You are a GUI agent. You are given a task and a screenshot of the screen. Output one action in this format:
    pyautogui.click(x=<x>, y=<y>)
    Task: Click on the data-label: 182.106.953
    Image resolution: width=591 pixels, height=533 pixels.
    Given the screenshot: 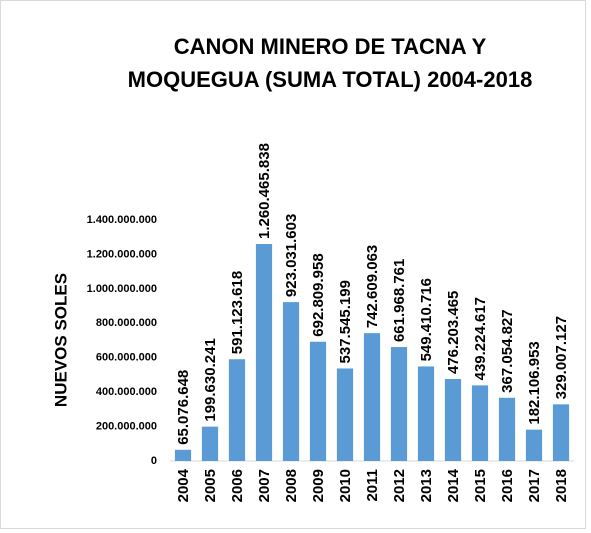 What is the action you would take?
    pyautogui.click(x=534, y=382)
    